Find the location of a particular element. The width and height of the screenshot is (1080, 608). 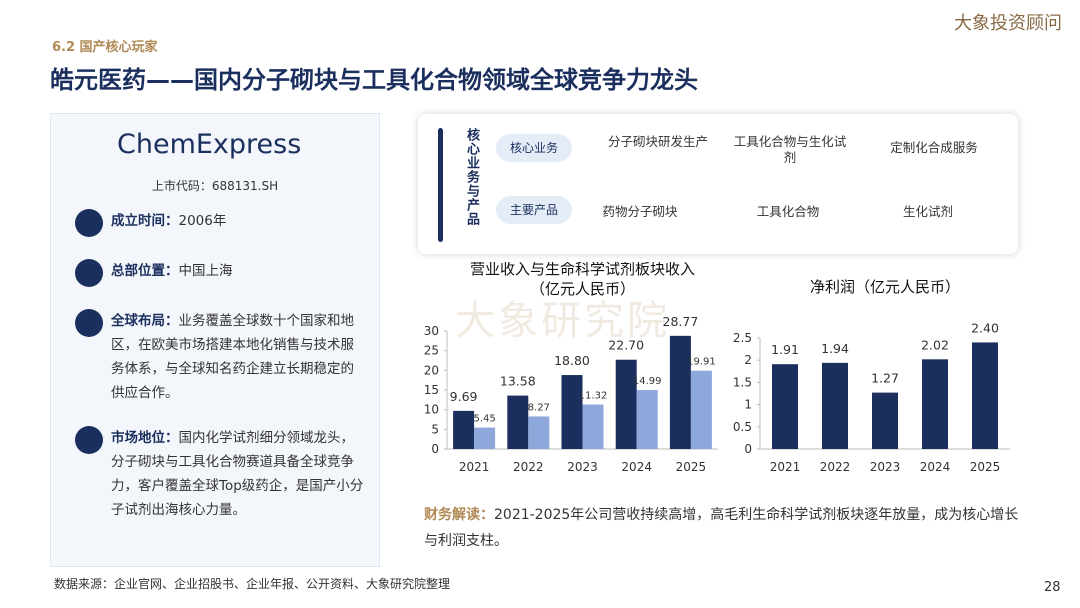

profile-item: 成立时间：2006年 is located at coordinates (221, 223).